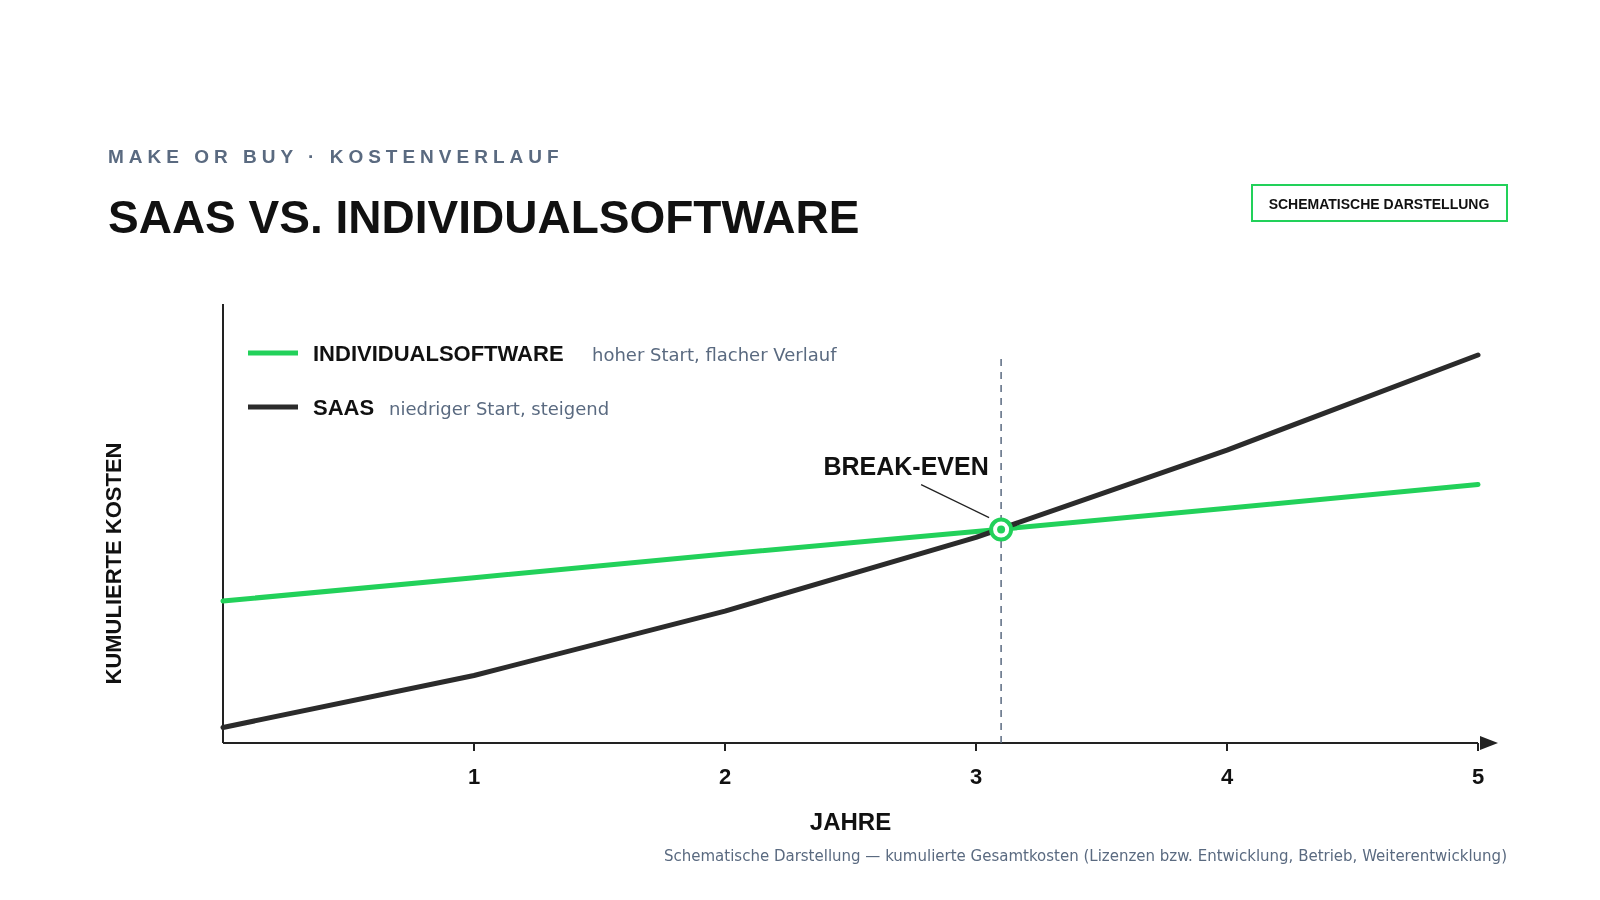 The image size is (1600, 900). What do you see at coordinates (438, 353) in the screenshot?
I see `legend-label: INDIVIDUALSOFTWARE` at bounding box center [438, 353].